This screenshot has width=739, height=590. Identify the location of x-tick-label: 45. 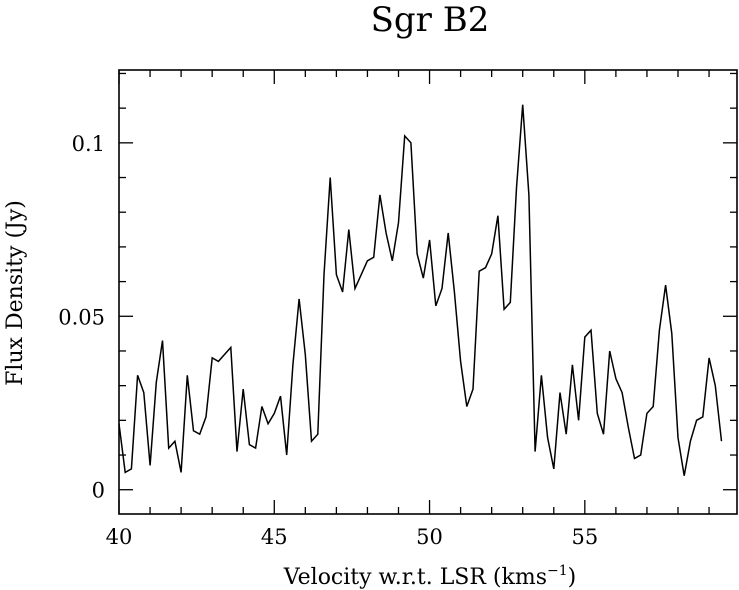
(274, 537).